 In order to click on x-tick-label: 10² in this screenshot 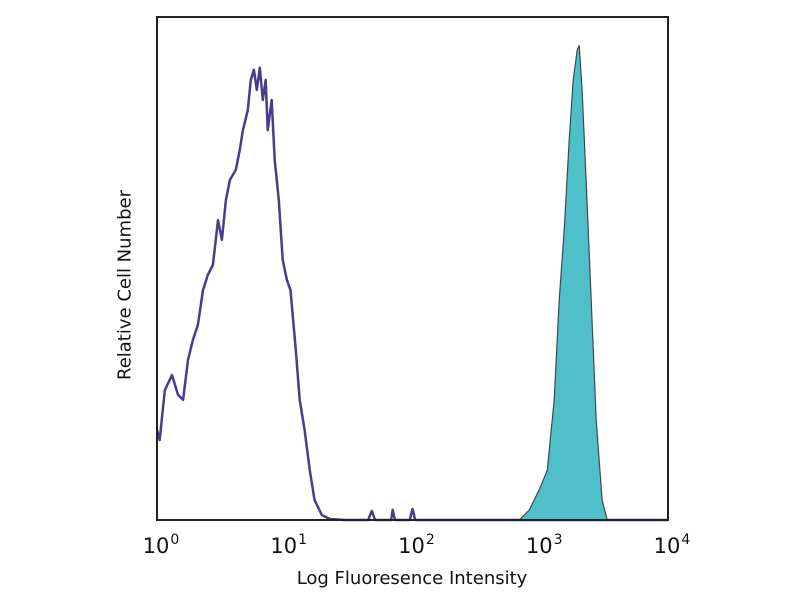, I will do `click(416, 545)`.